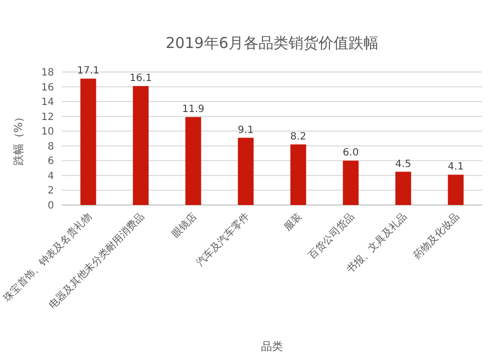 This screenshot has height=362, width=500. I want to click on x-axis-title: 品类, so click(272, 346).